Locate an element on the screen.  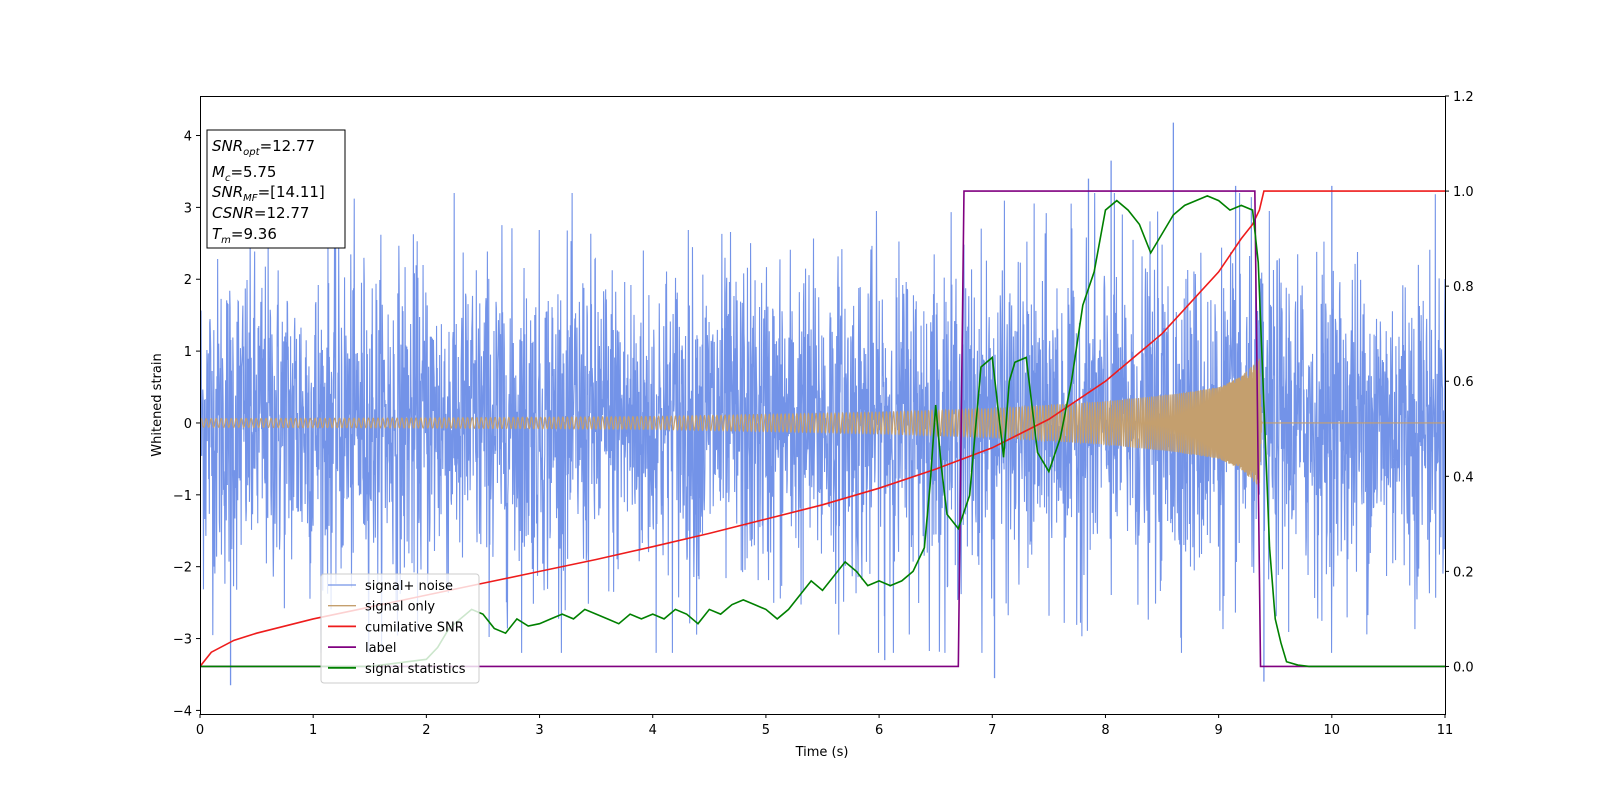
y-tick-label-2: −2 is located at coordinates (182, 568).